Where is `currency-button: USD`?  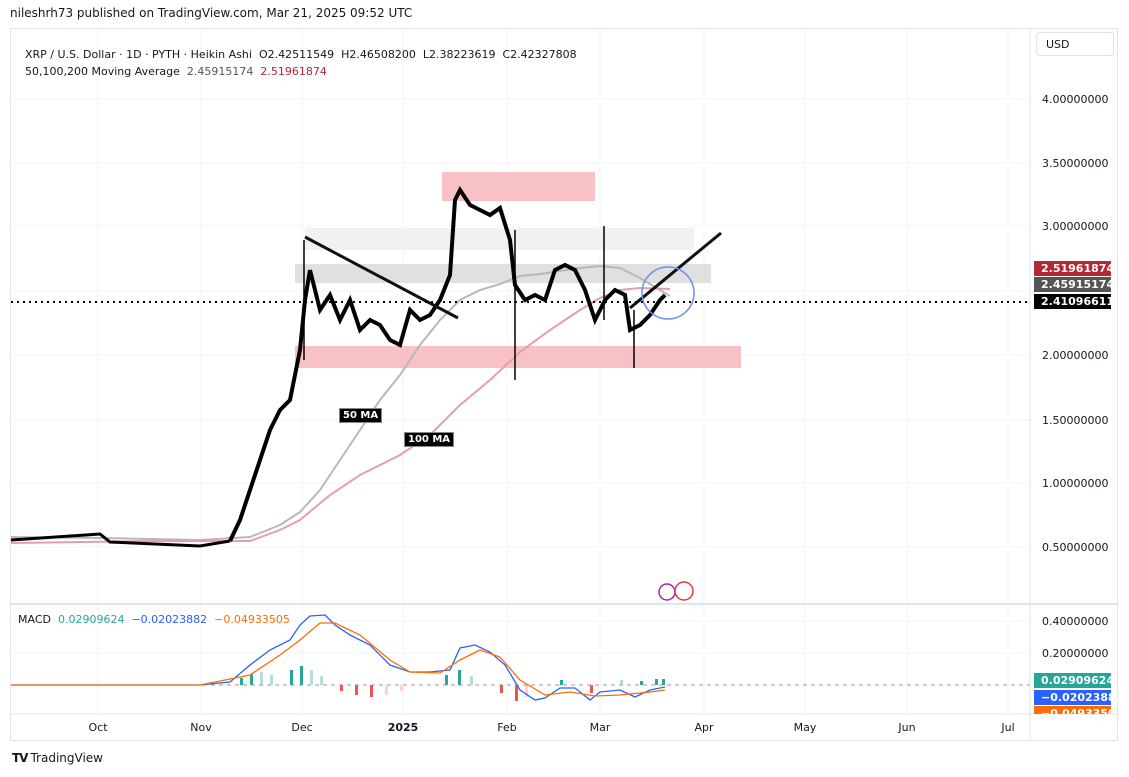
currency-button: USD is located at coordinates (1075, 44).